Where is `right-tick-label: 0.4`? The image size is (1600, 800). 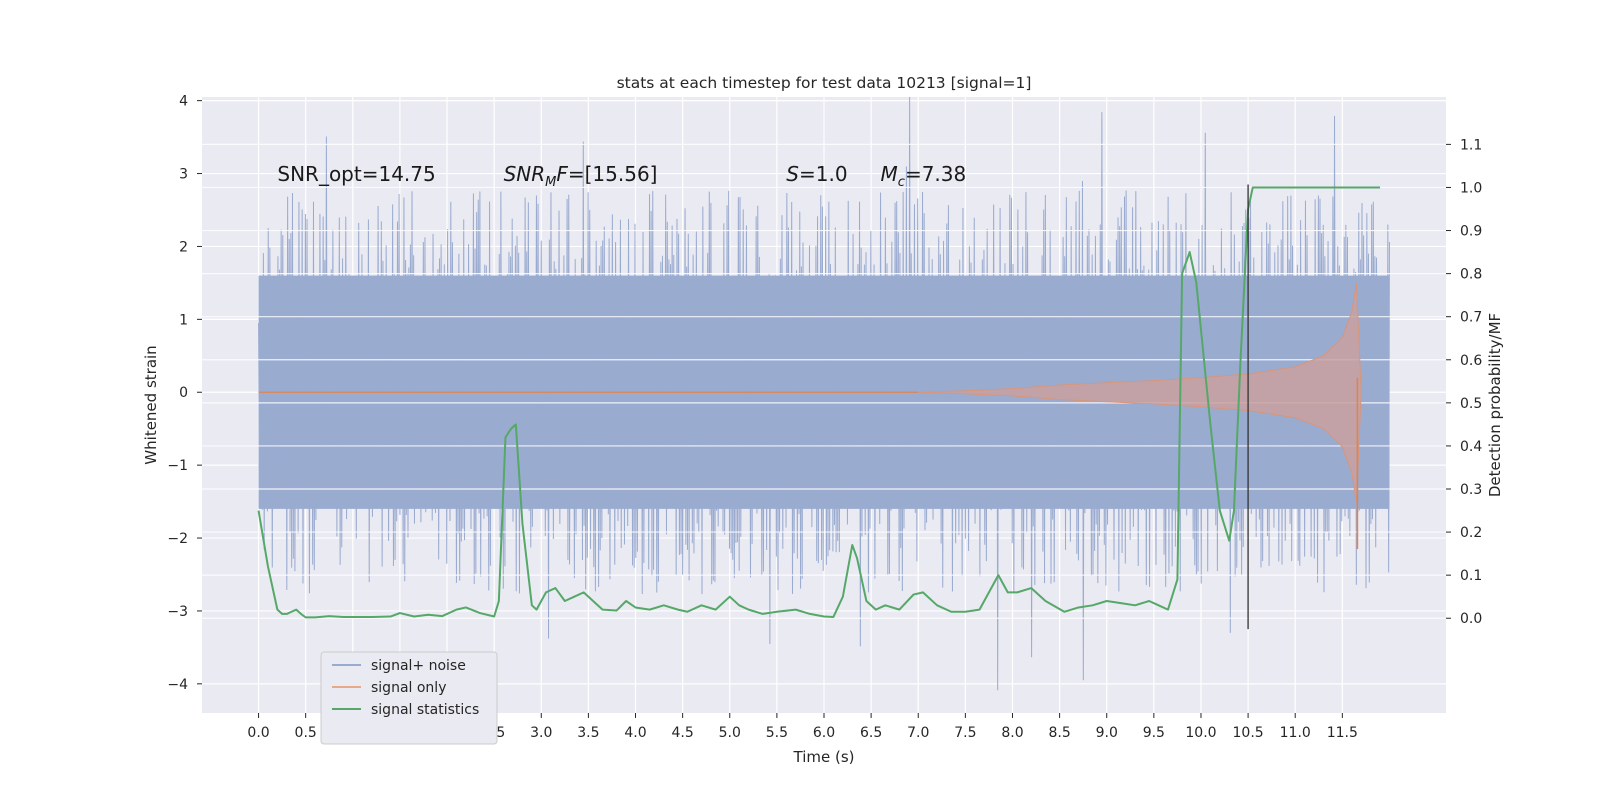 right-tick-label: 0.4 is located at coordinates (1471, 447).